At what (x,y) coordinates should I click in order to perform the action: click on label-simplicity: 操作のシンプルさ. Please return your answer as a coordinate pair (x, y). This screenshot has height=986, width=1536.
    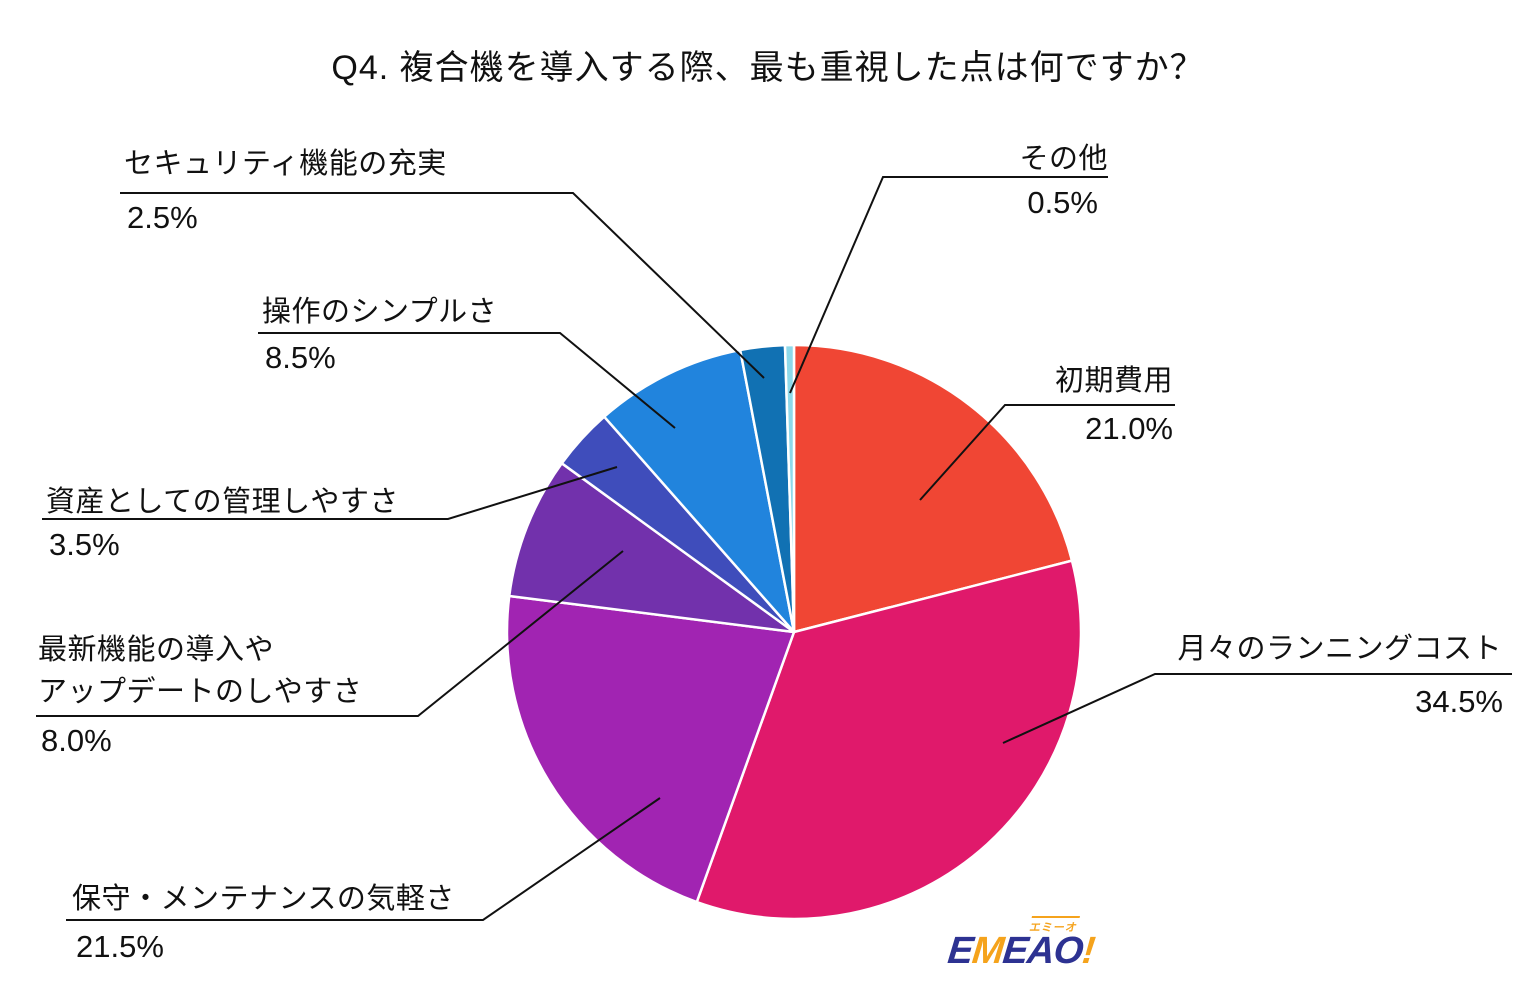
    Looking at the image, I should click on (380, 312).